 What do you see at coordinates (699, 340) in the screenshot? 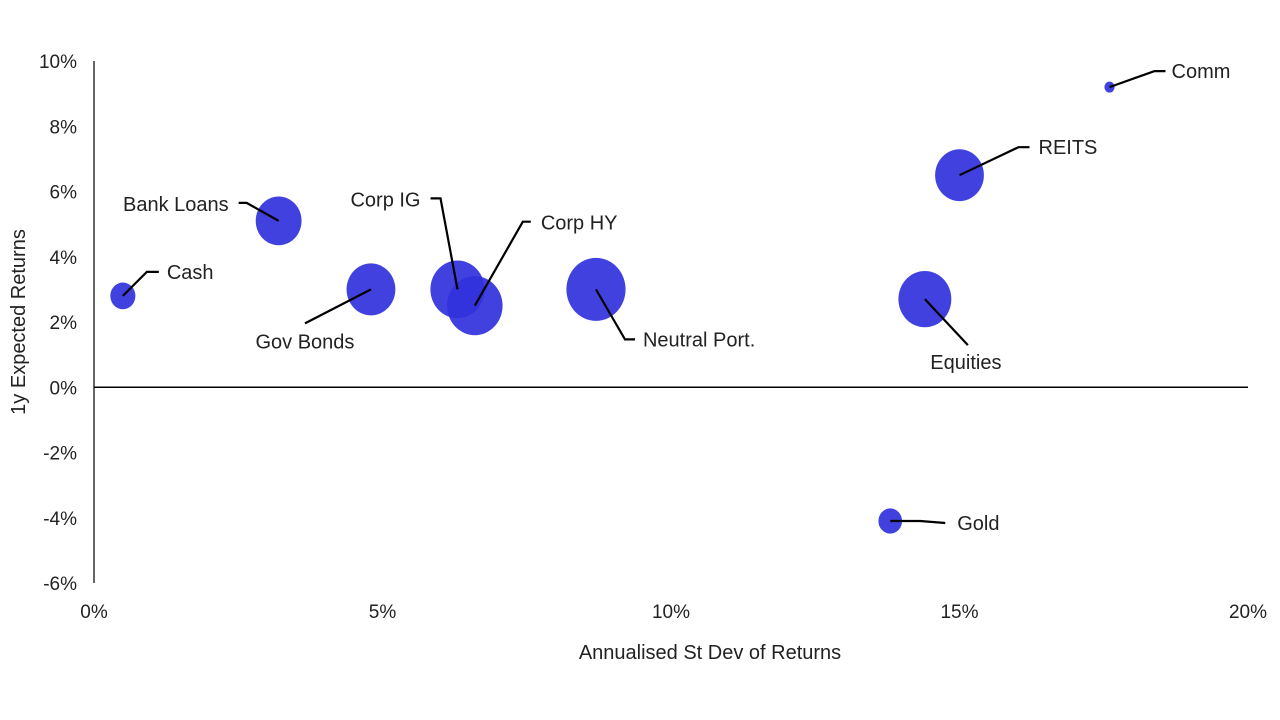
I see `bubble-label-neutral-port: Neutral Port.` at bounding box center [699, 340].